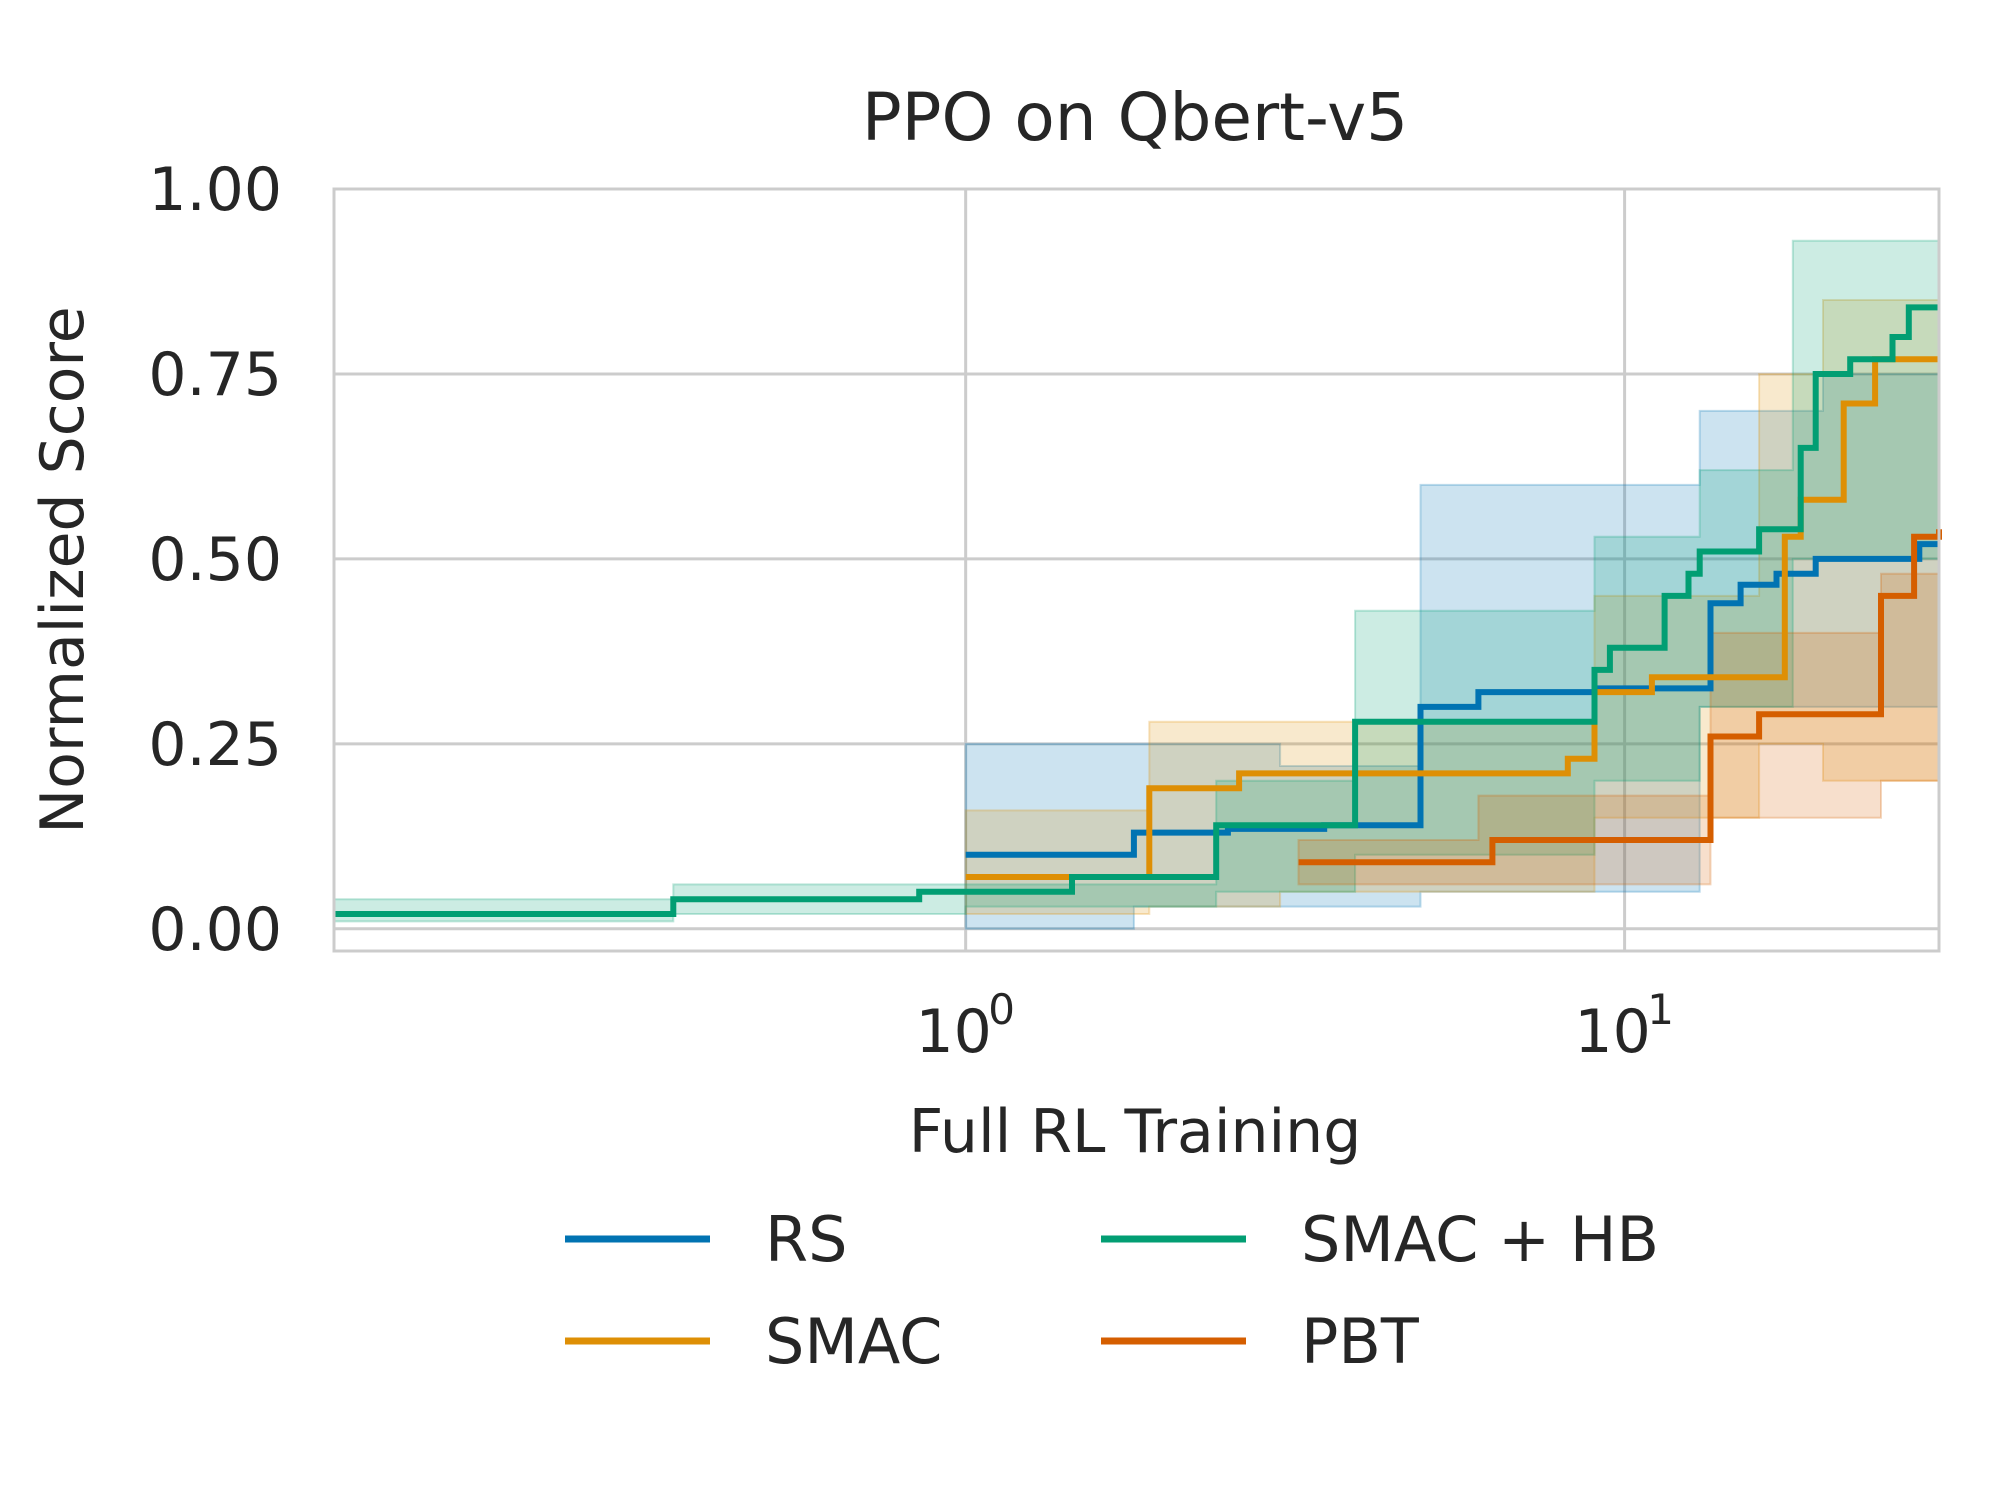 The image size is (2000, 1500). Describe the element at coordinates (1660, 1009) in the screenshot. I see `x-tick-exponent-1: 1` at that location.